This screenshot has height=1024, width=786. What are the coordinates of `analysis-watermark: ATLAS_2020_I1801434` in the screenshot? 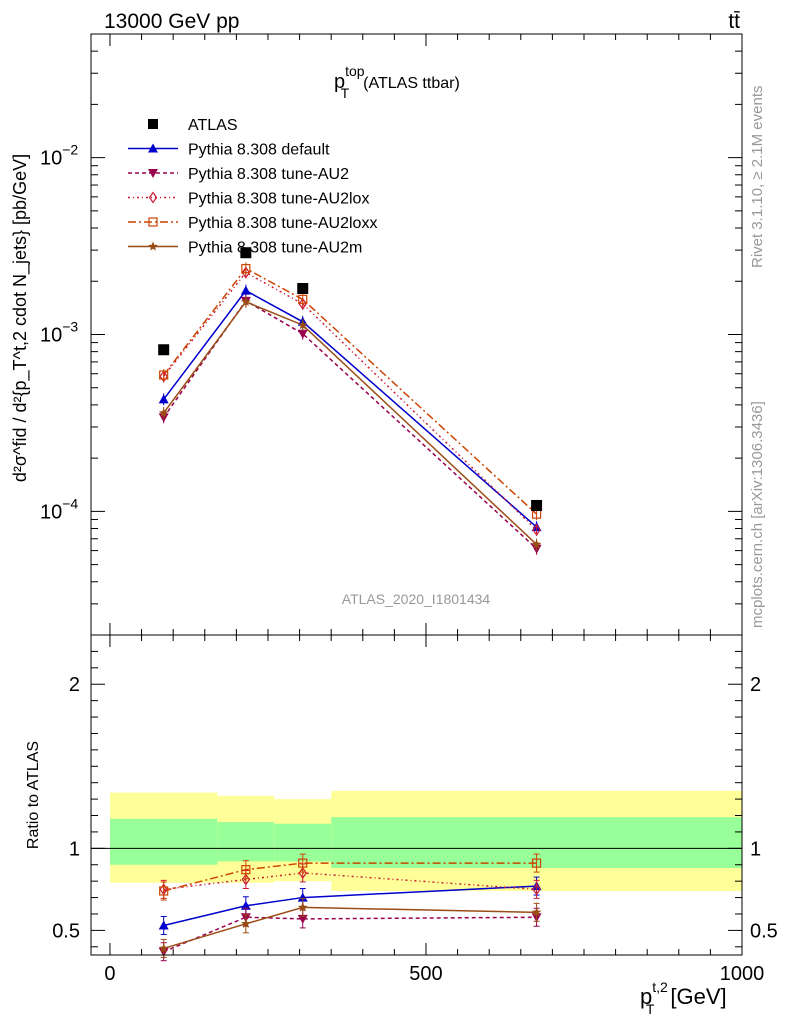 It's located at (416, 599).